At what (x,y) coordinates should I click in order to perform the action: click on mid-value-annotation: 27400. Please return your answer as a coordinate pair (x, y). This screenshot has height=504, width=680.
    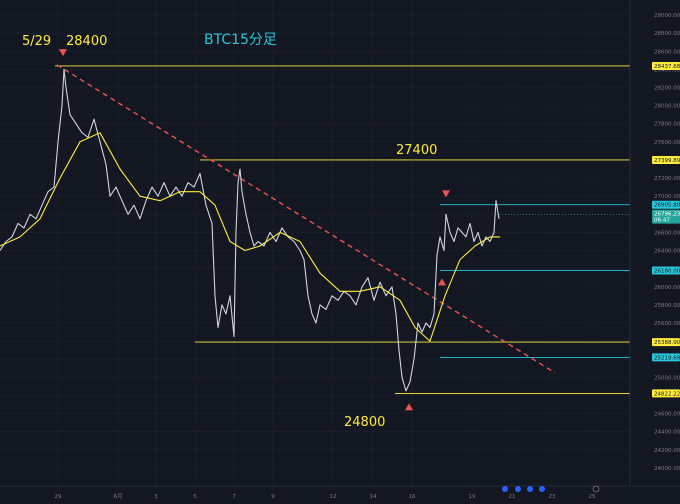
    Looking at the image, I should click on (416, 150).